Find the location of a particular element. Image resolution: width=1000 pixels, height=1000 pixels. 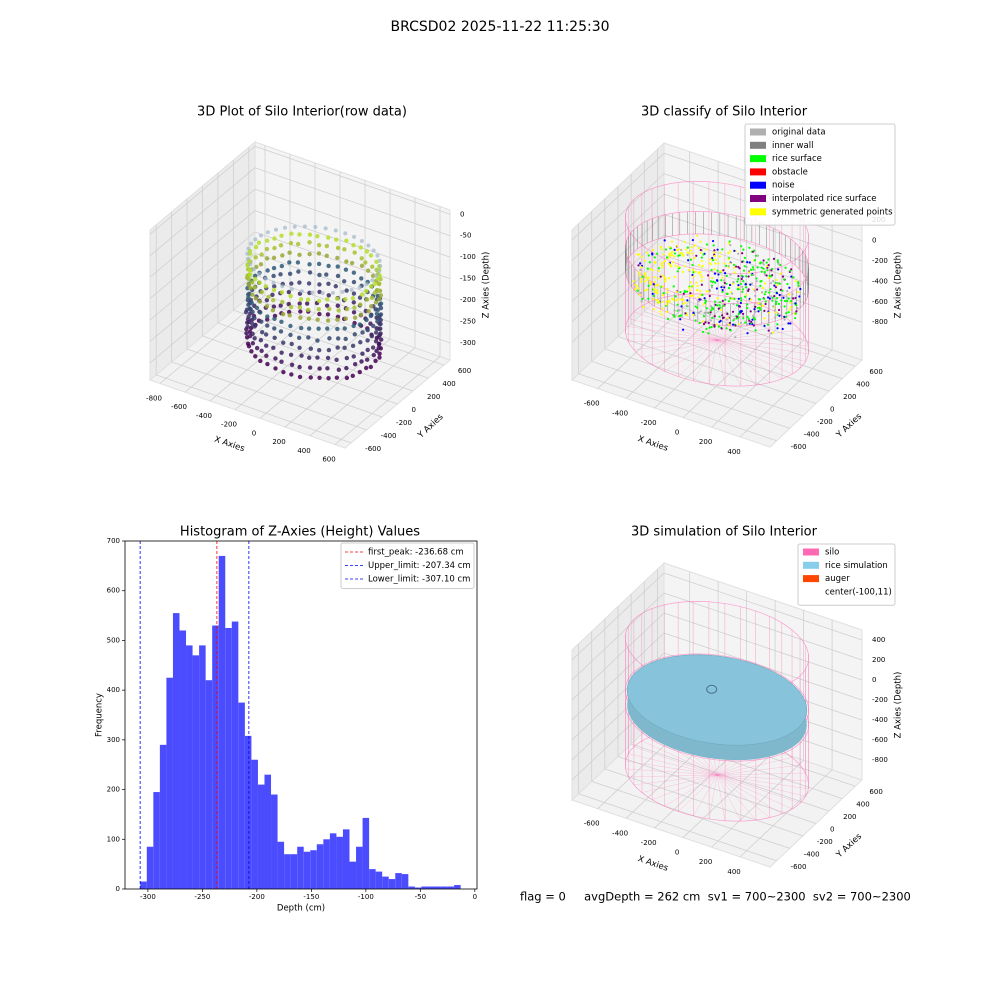

y-tick-label: 200 is located at coordinates (113, 790).